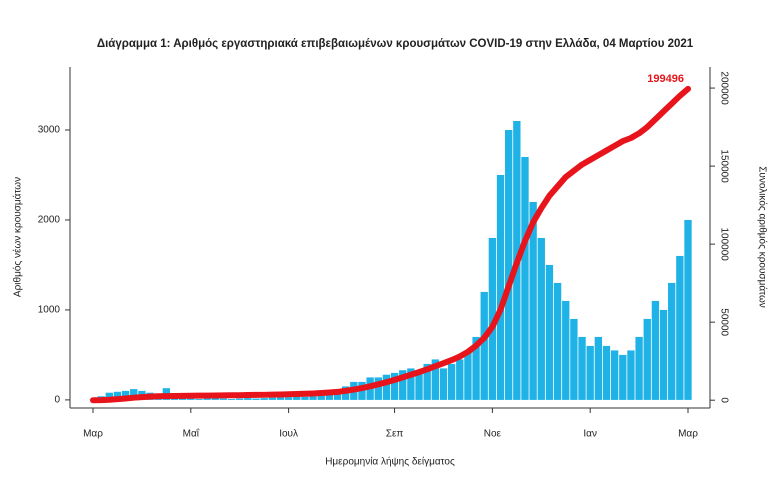  What do you see at coordinates (723, 88) in the screenshot?
I see `y2-tick-label: 200000` at bounding box center [723, 88].